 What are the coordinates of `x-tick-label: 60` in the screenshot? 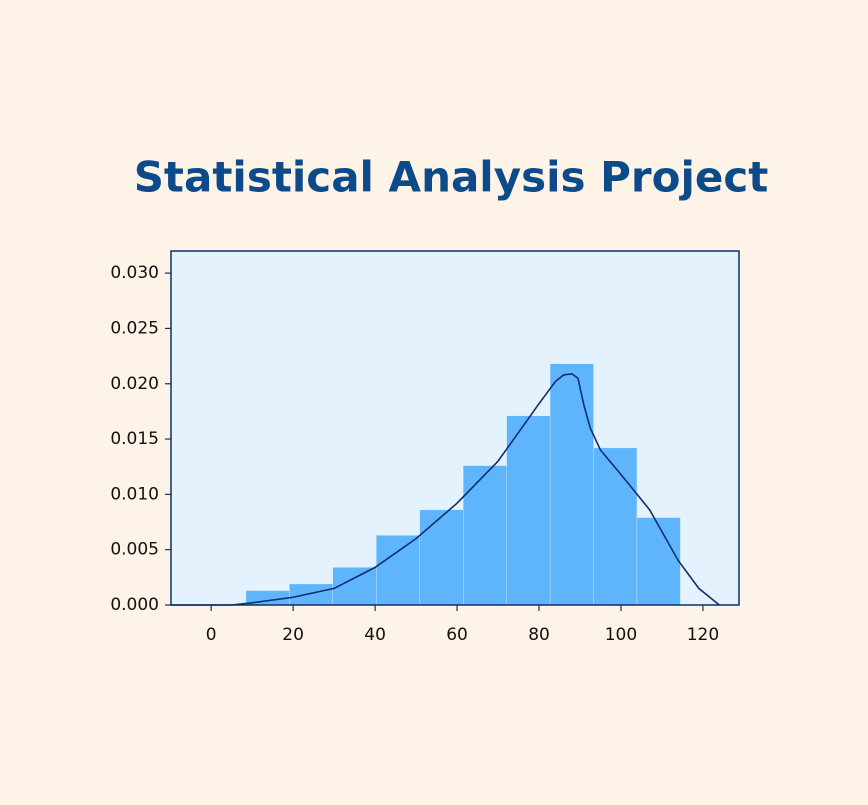 It's located at (457, 635).